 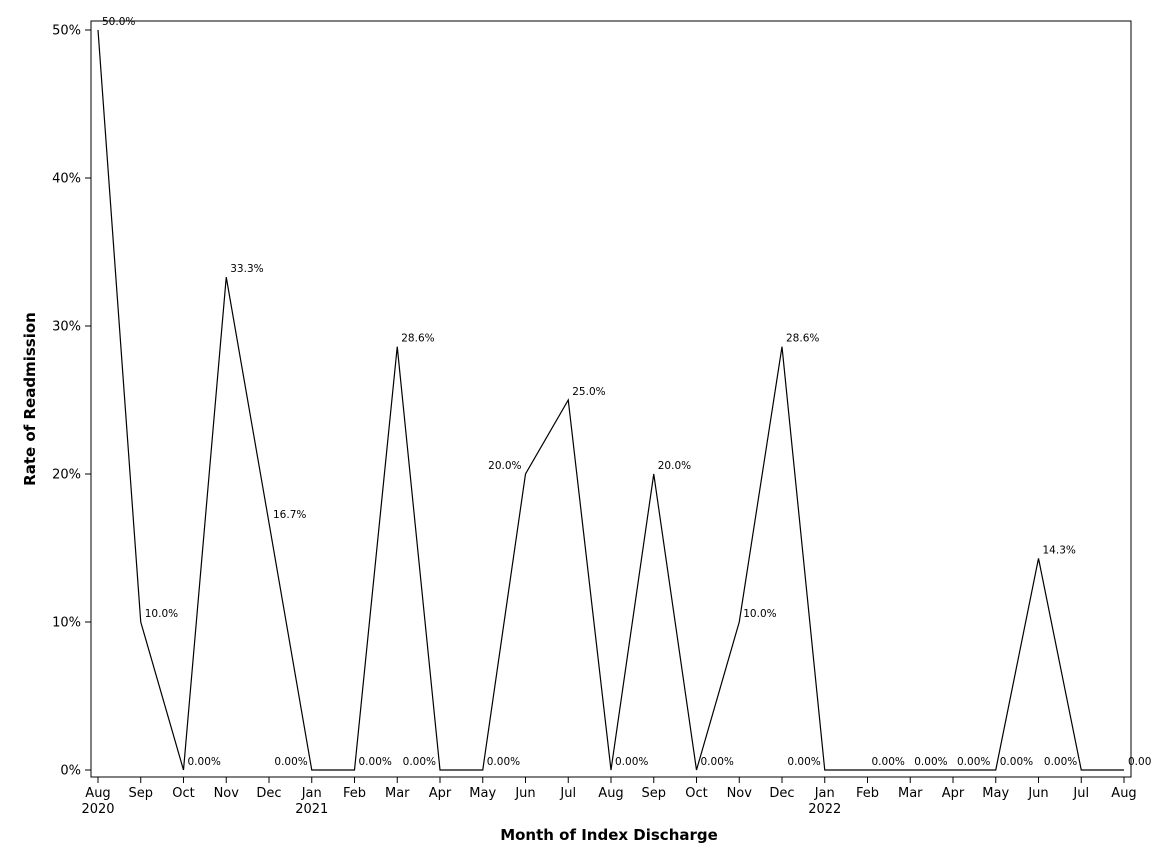 What do you see at coordinates (66, 623) in the screenshot?
I see `y-tick-label: 10%` at bounding box center [66, 623].